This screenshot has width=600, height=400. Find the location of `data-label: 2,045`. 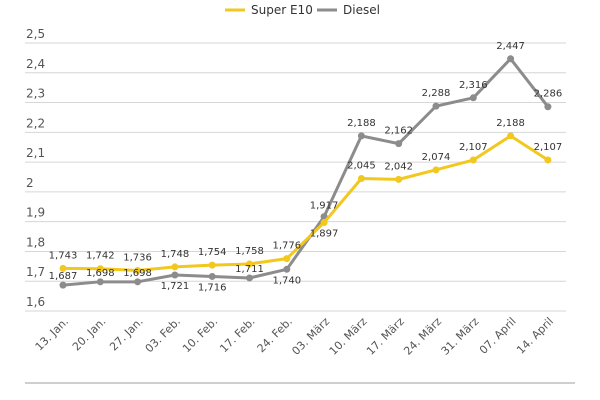

data-label: 2,045 is located at coordinates (361, 165).